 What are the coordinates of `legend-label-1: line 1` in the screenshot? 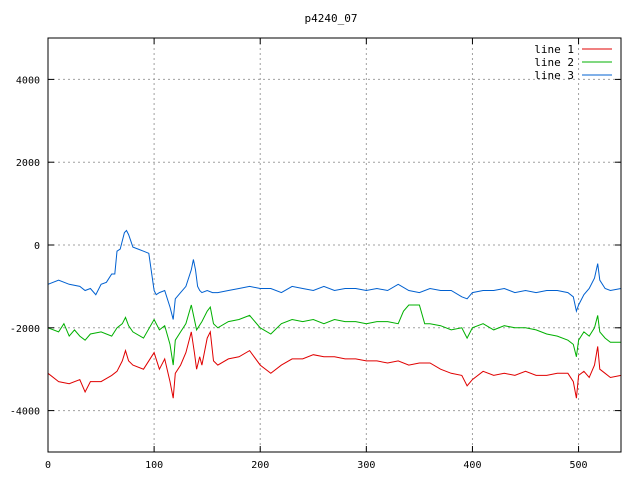 It's located at (554, 49).